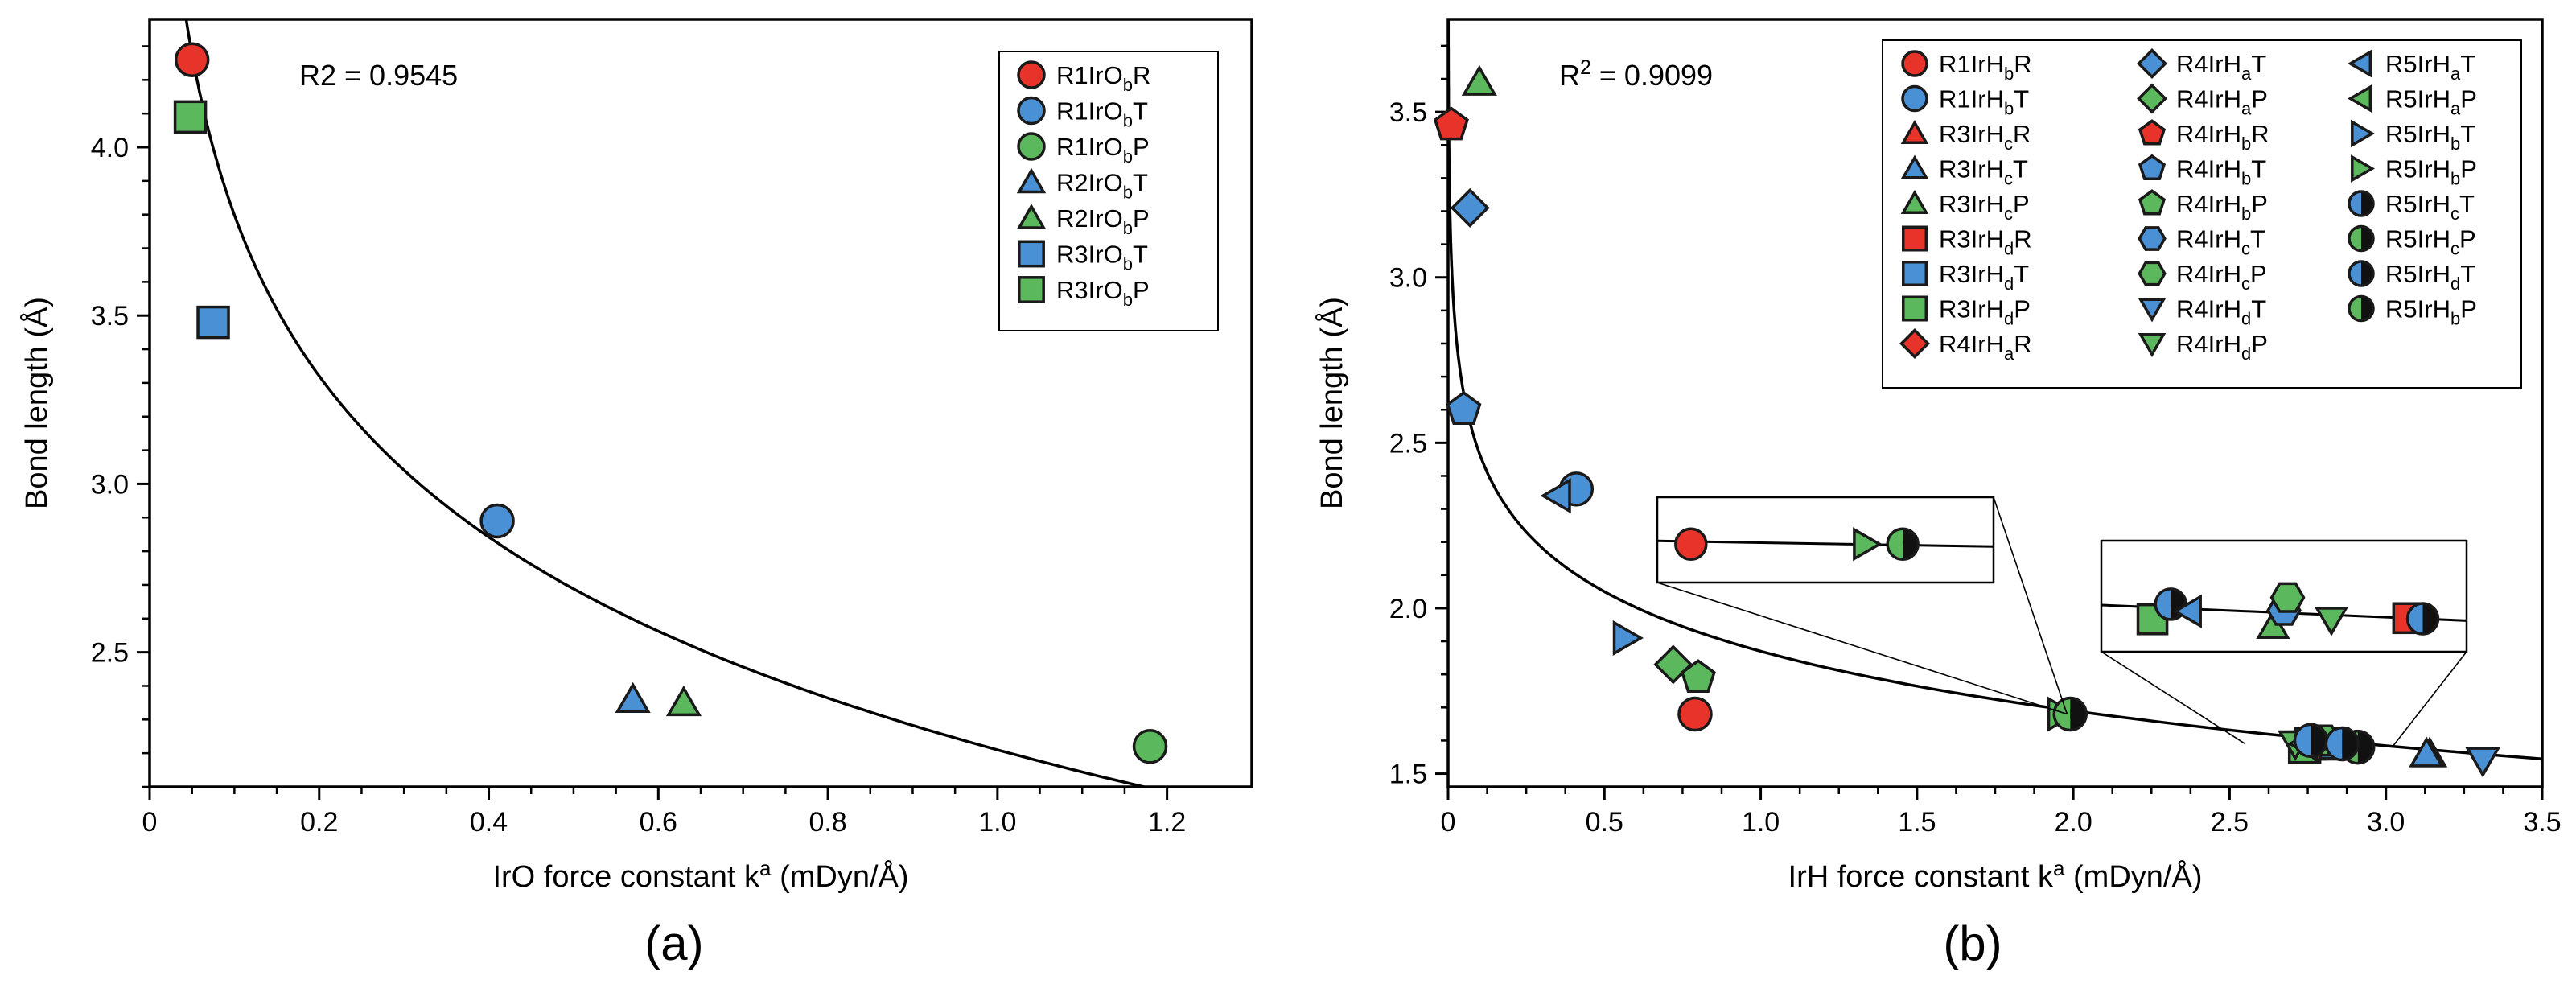  I want to click on legend-marker-b-22-outline, so click(2361, 203).